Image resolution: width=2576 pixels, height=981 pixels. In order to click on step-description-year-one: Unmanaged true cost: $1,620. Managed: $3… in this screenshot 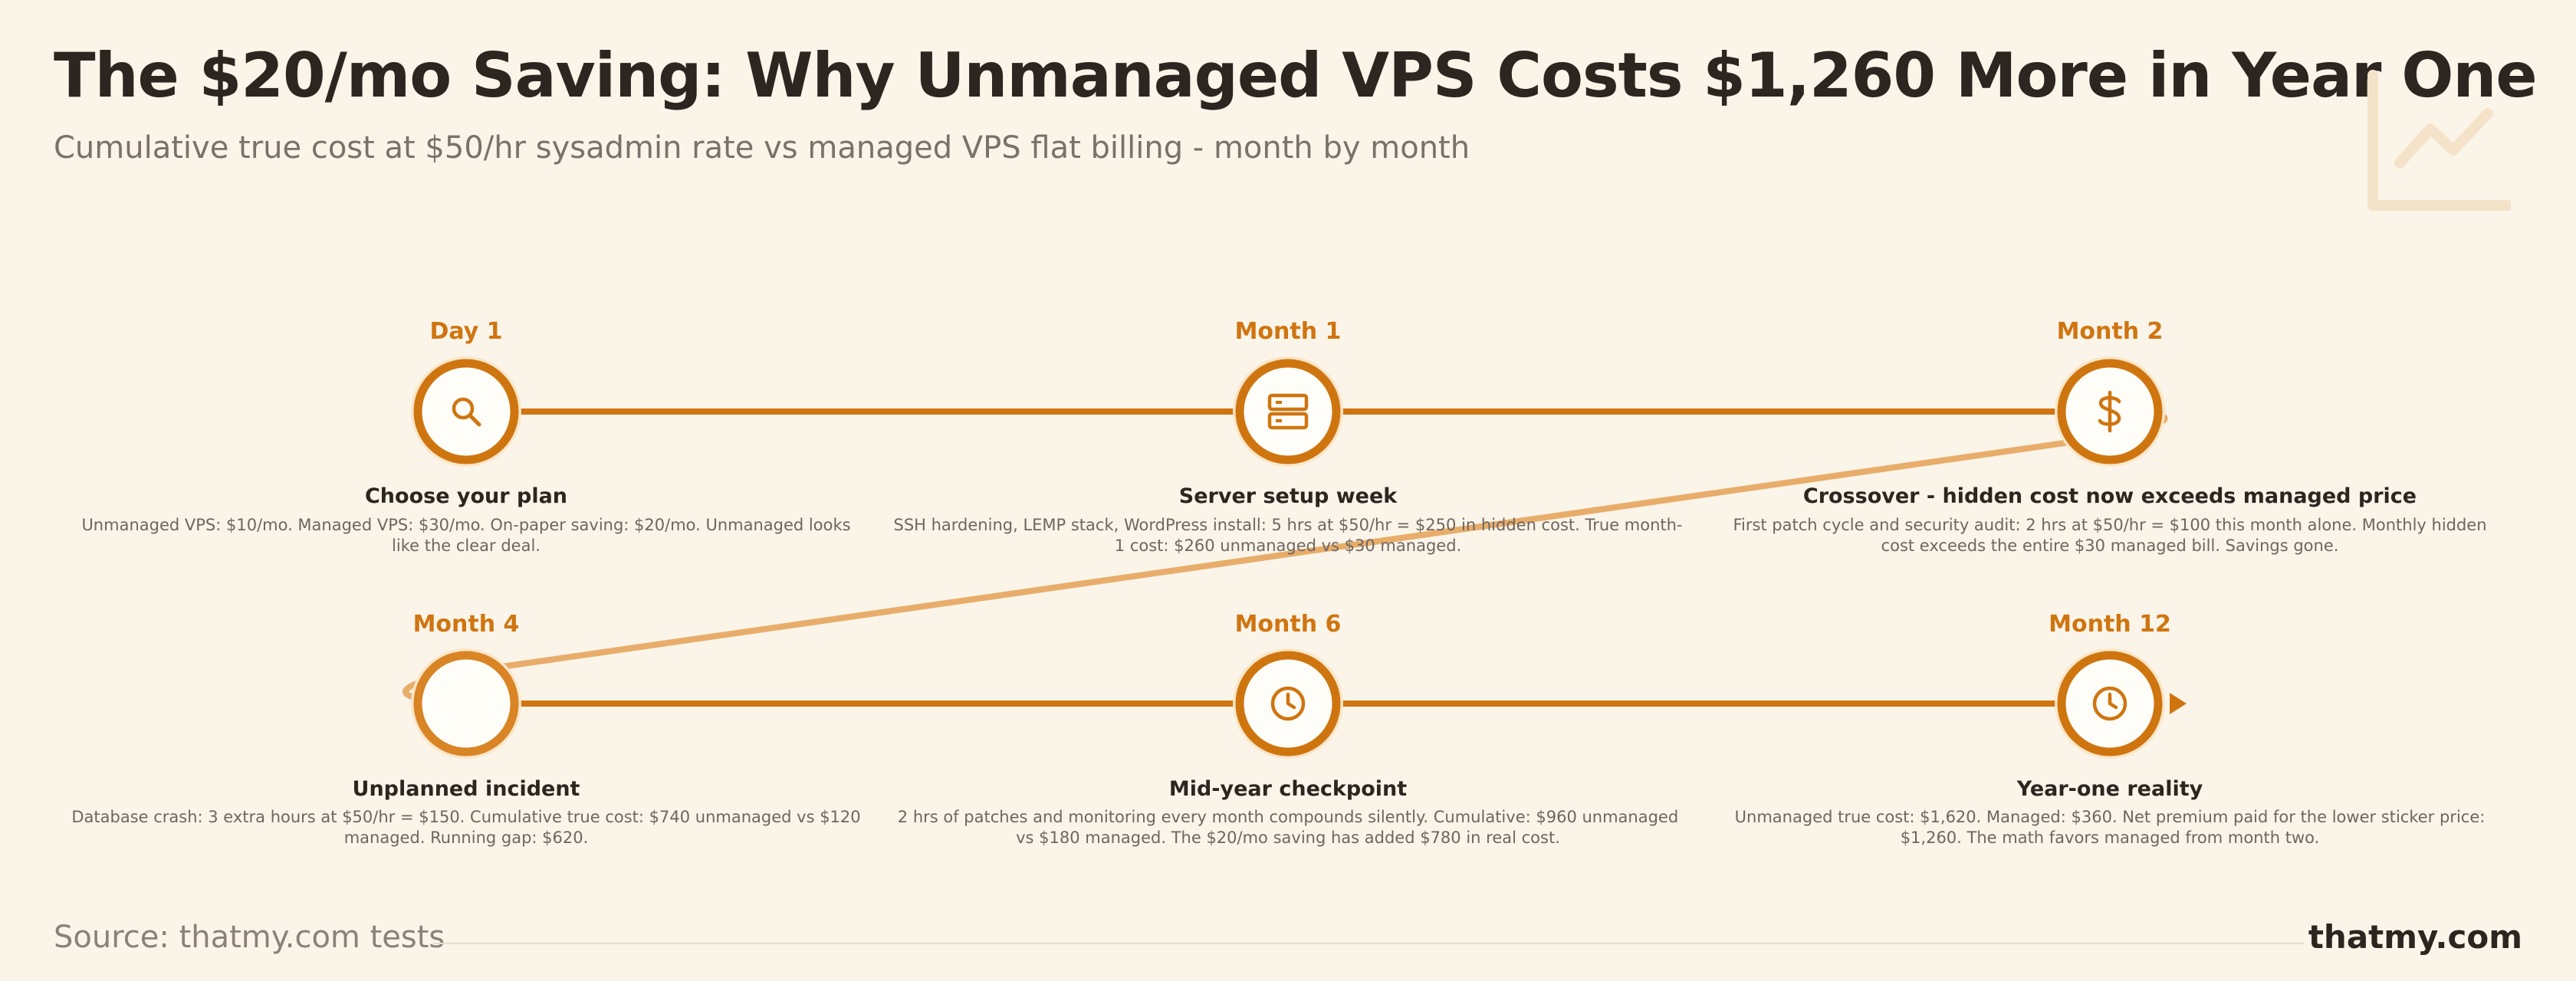, I will do `click(2110, 827)`.